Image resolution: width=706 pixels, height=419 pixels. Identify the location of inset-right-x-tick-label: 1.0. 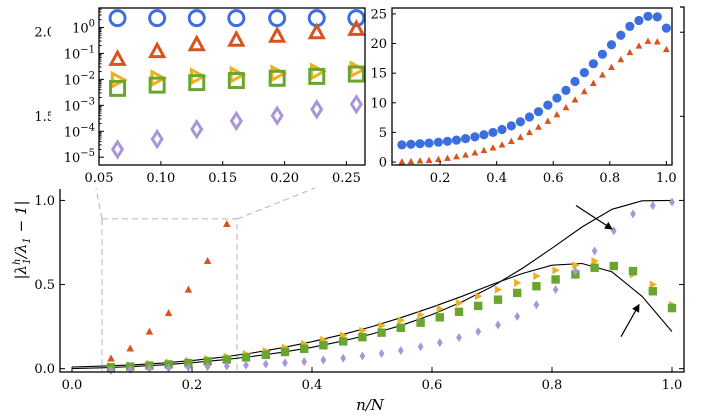
(666, 178).